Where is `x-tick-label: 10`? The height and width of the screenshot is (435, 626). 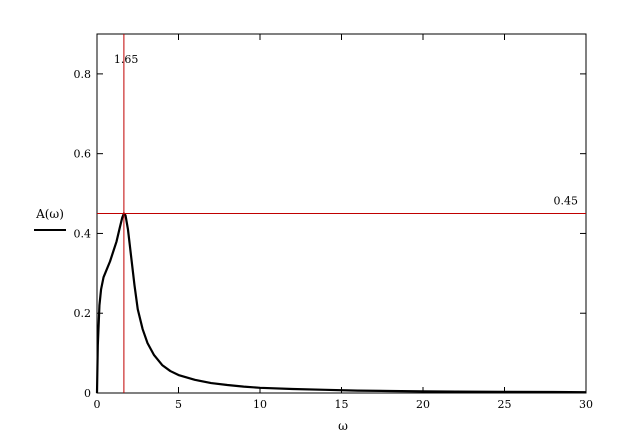 x-tick-label: 10 is located at coordinates (260, 404).